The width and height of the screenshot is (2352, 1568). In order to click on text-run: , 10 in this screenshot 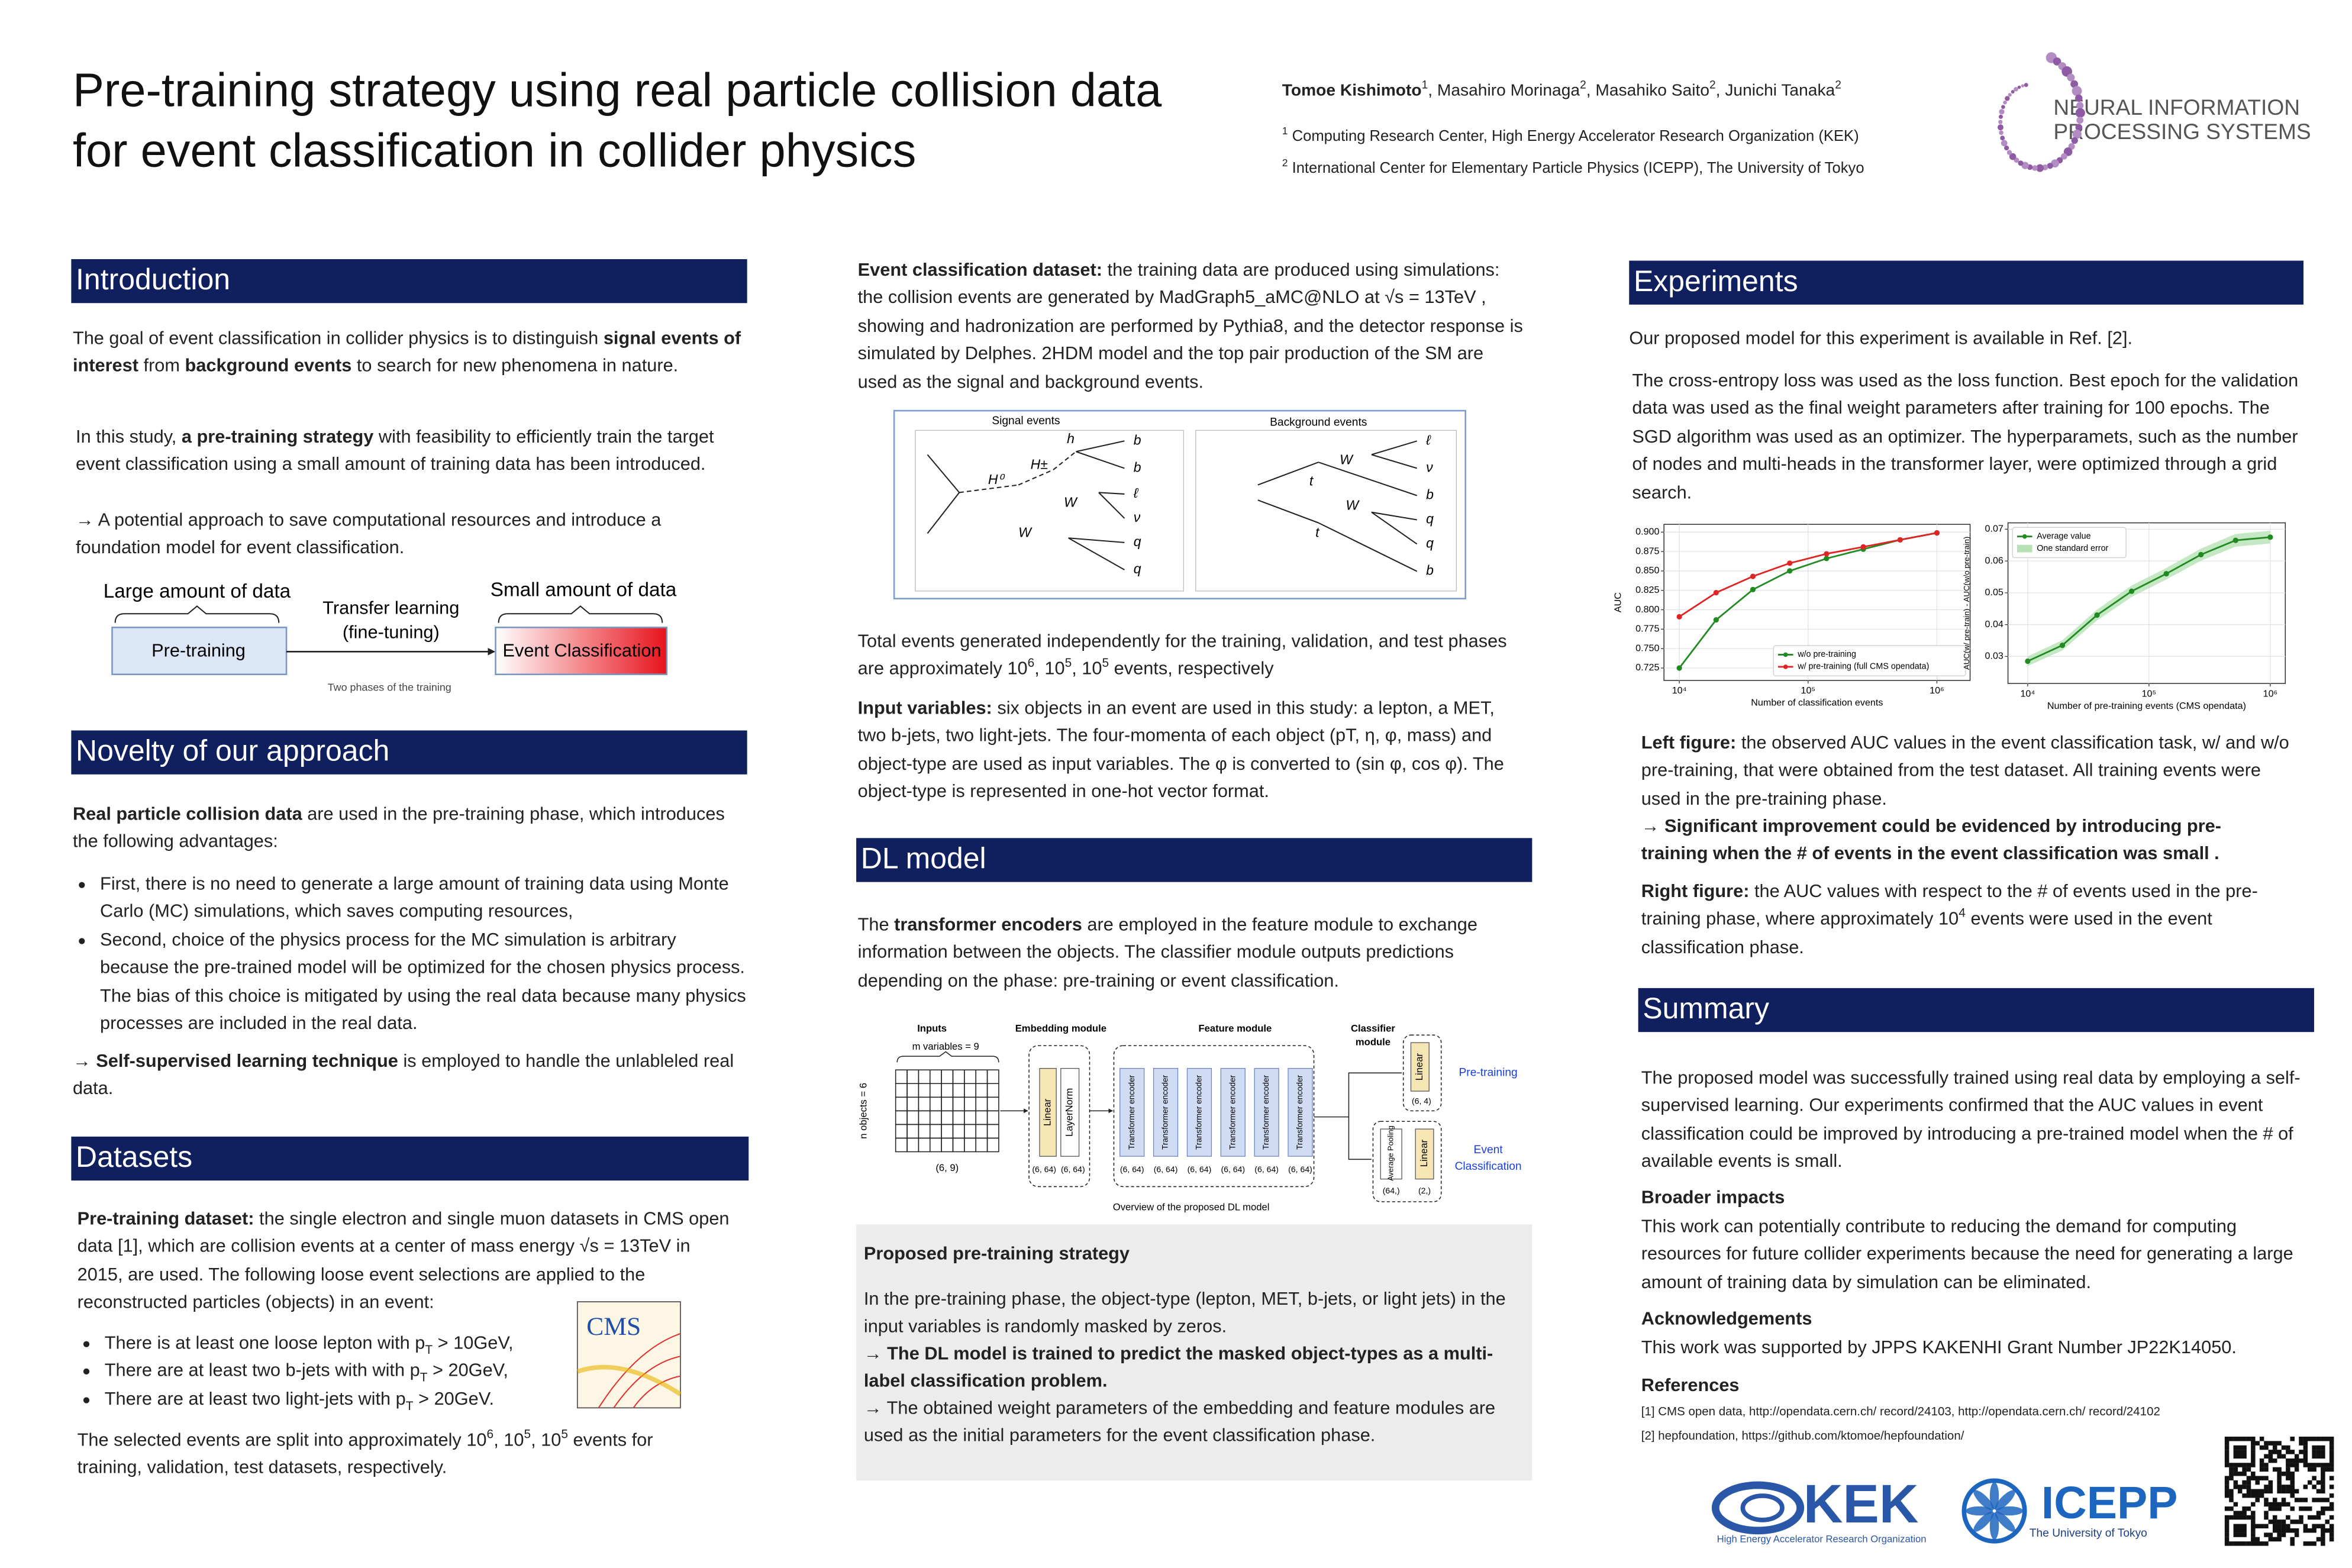, I will do `click(1049, 669)`.